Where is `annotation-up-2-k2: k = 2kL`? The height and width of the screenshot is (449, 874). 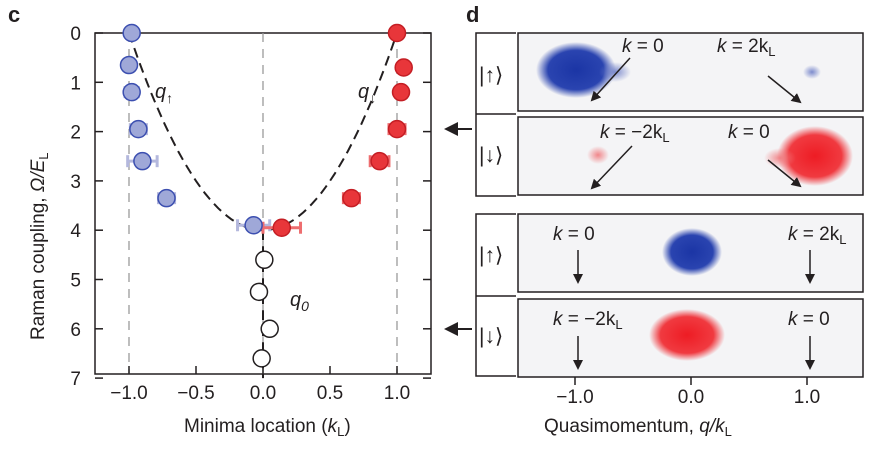
annotation-up-2-k2: k = 2kL is located at coordinates (817, 254).